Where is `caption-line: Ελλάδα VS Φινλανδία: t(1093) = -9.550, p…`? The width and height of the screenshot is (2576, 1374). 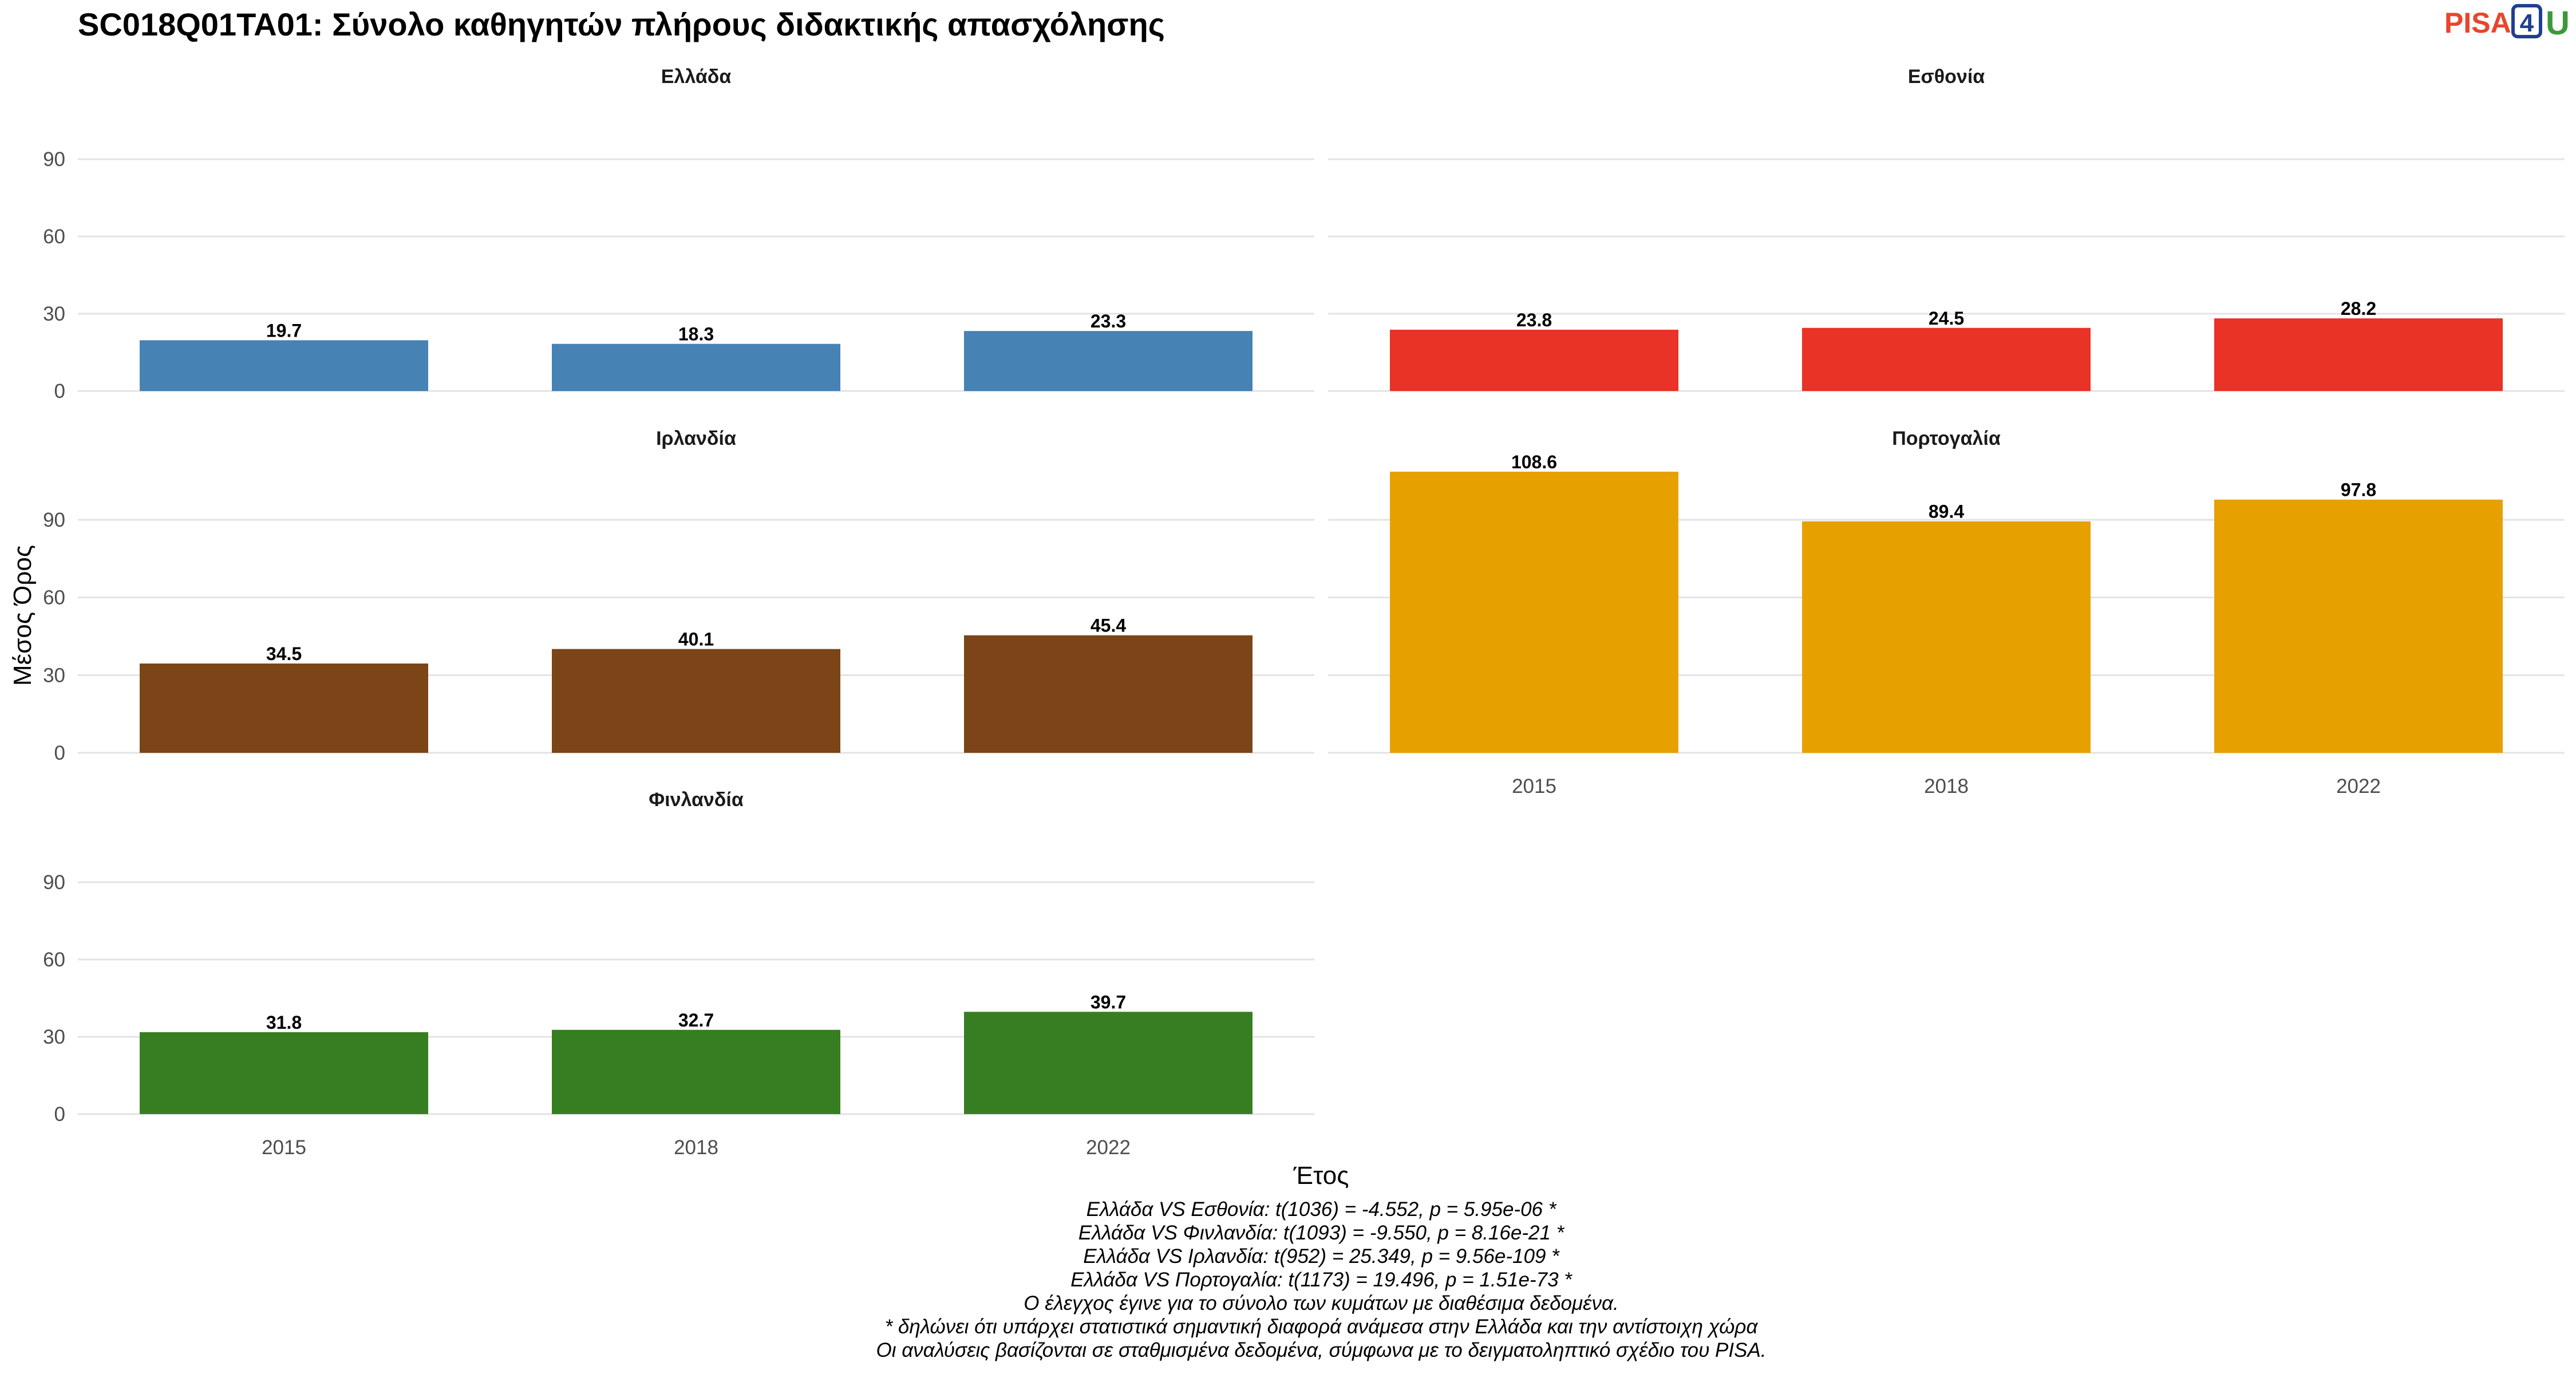
caption-line: Ελλάδα VS Φινλανδία: t(1093) = -9.550, p… is located at coordinates (1322, 1233).